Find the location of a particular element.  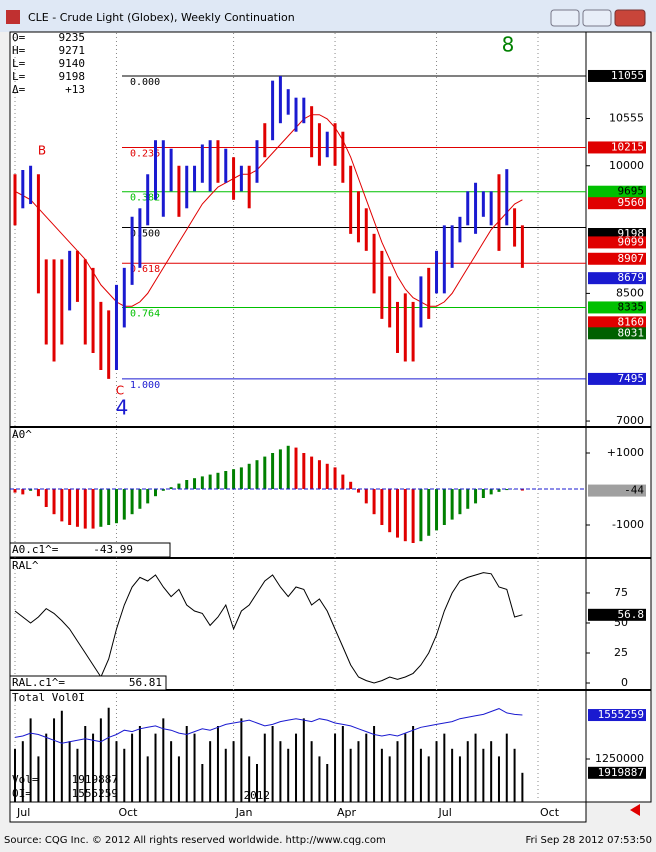

readout-name: H= is located at coordinates (19, 50).